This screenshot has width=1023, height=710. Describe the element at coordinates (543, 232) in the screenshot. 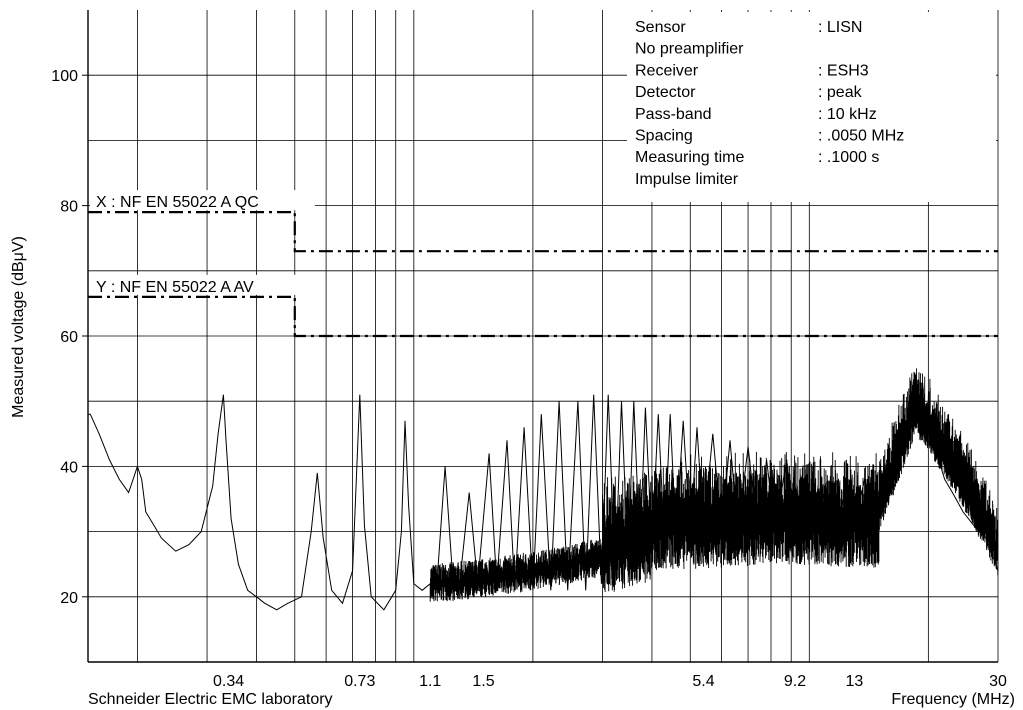

I see `limit-line-qc` at that location.